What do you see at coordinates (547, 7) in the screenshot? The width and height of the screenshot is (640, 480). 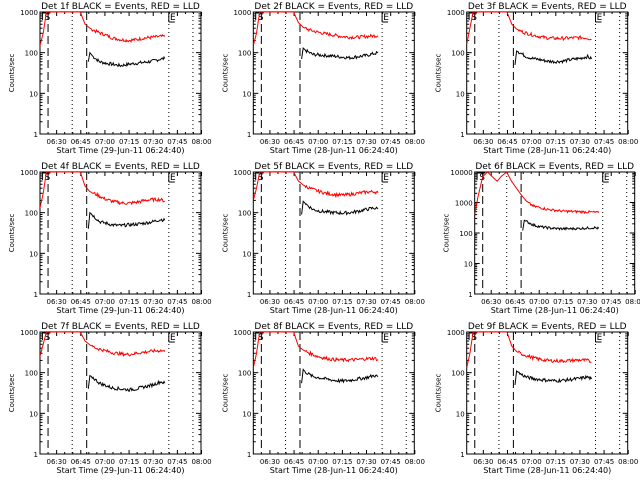 I see `chart-title: Det 3f BLACK = Events, RED = LLD` at bounding box center [547, 7].